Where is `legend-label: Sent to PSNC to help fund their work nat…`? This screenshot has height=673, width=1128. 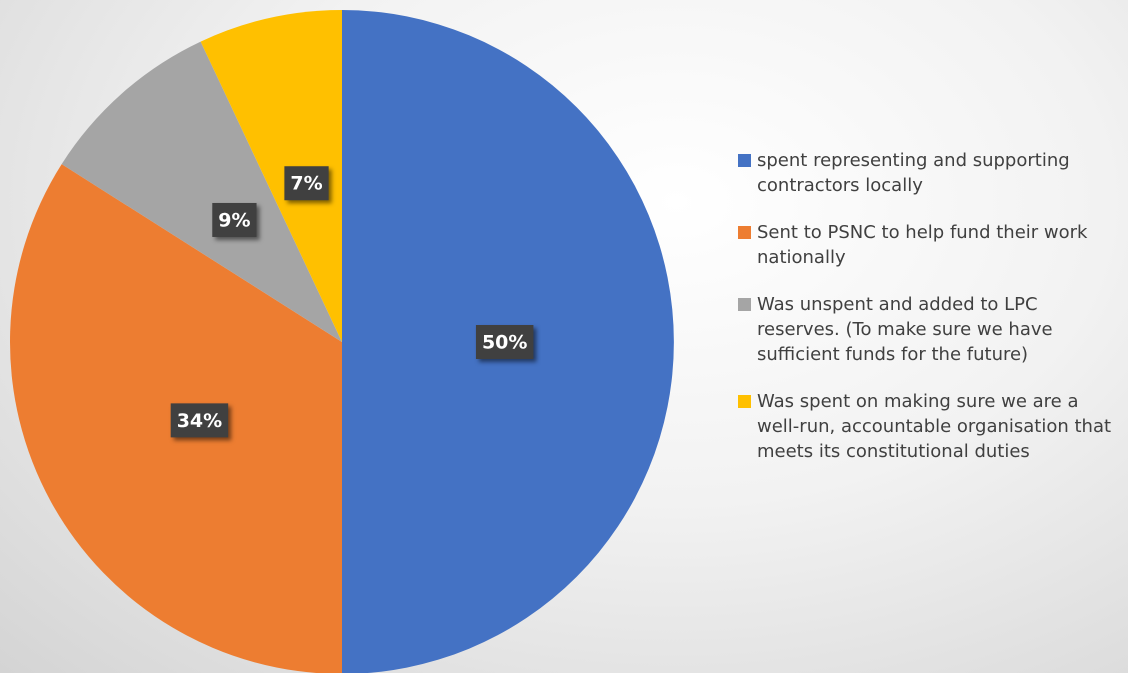 legend-label: Sent to PSNC to help fund their work nat… is located at coordinates (922, 245).